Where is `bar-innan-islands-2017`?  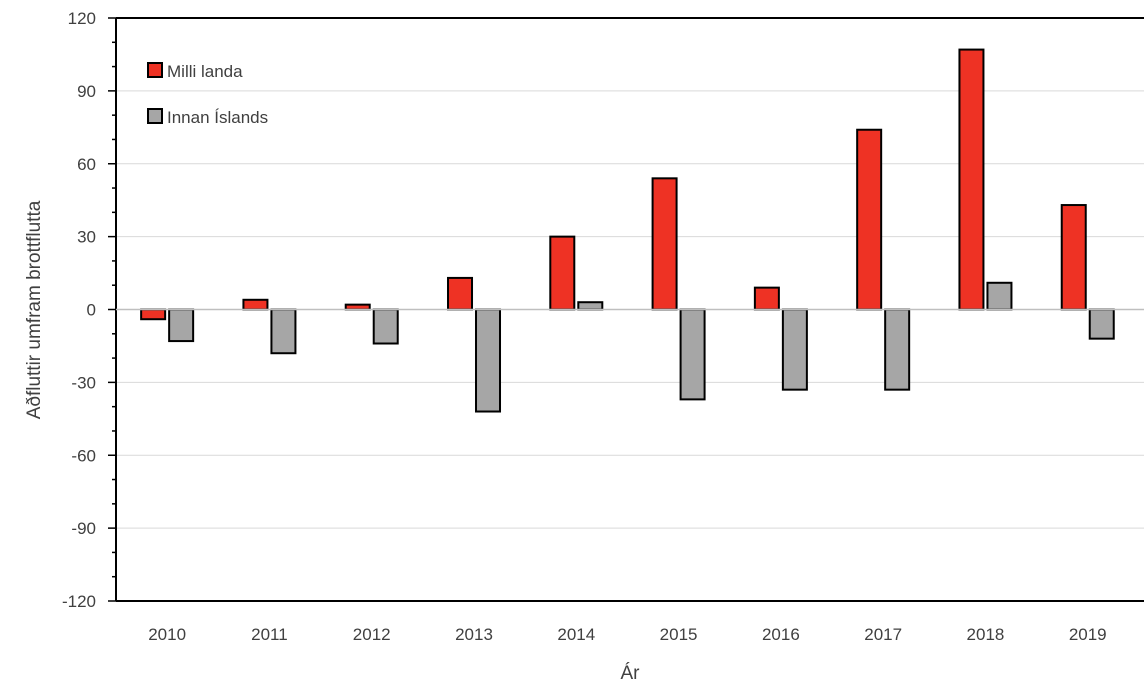
bar-innan-islands-2017 is located at coordinates (897, 349).